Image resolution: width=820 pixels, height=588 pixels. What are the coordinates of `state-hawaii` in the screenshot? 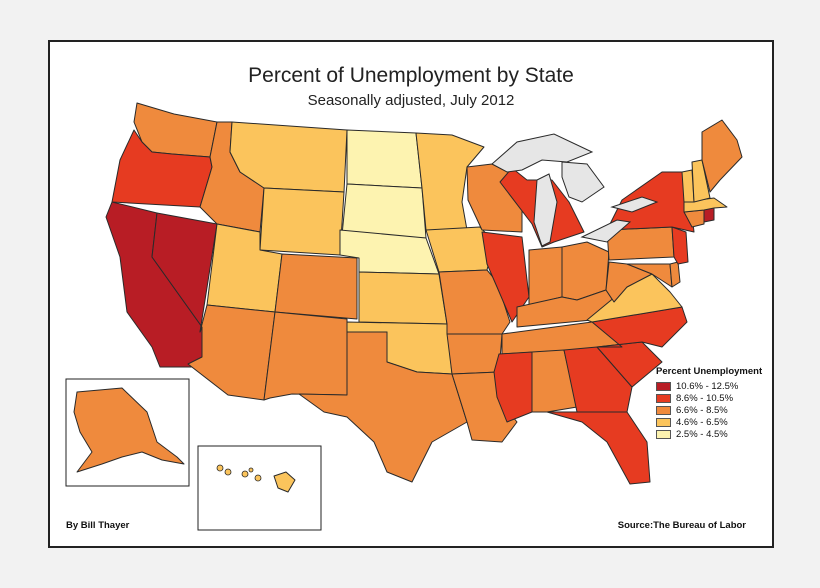 It's located at (284, 482).